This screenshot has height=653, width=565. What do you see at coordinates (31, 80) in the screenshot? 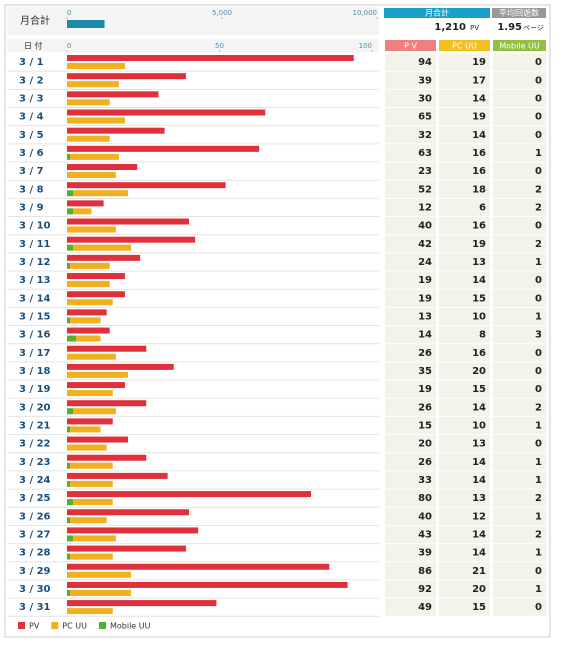
I see `date-label: 3 / 2` at bounding box center [31, 80].